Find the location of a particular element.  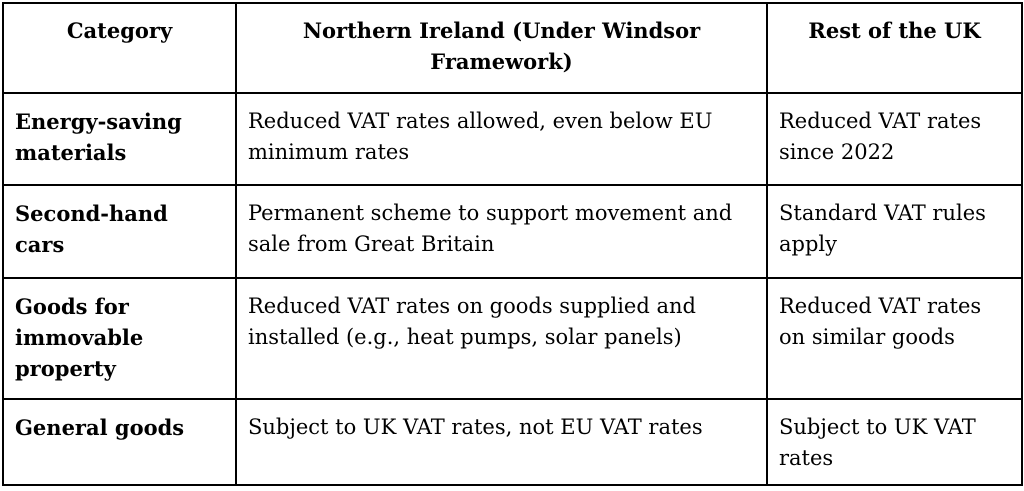

cell-category: Second-hand cars is located at coordinates (119, 231).